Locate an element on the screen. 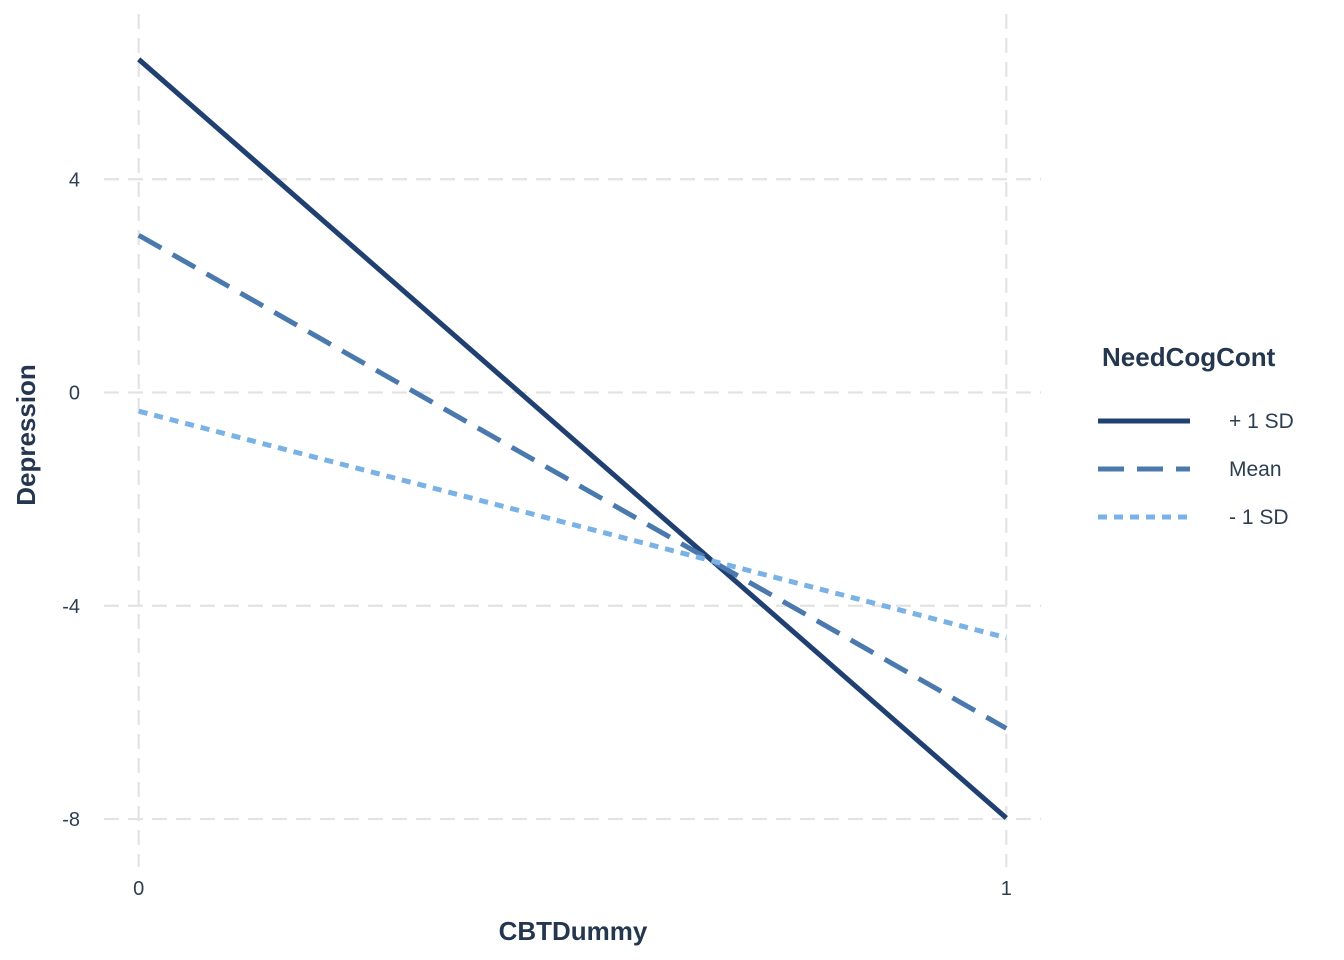 The image size is (1344, 960). legend: NeedCogCont + 1 SD Mean - 1 SD is located at coordinates (1196, 435).